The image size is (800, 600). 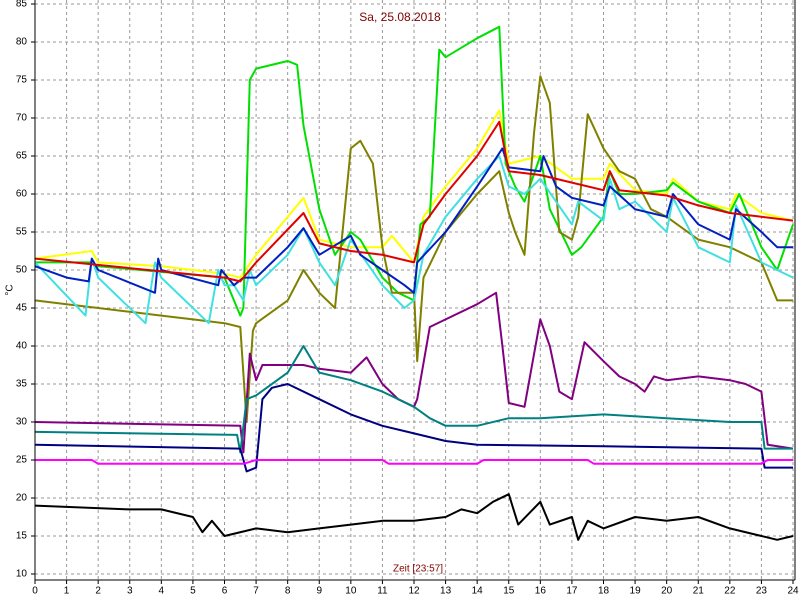 What do you see at coordinates (22, 460) in the screenshot?
I see `y-tick-label: 25` at bounding box center [22, 460].